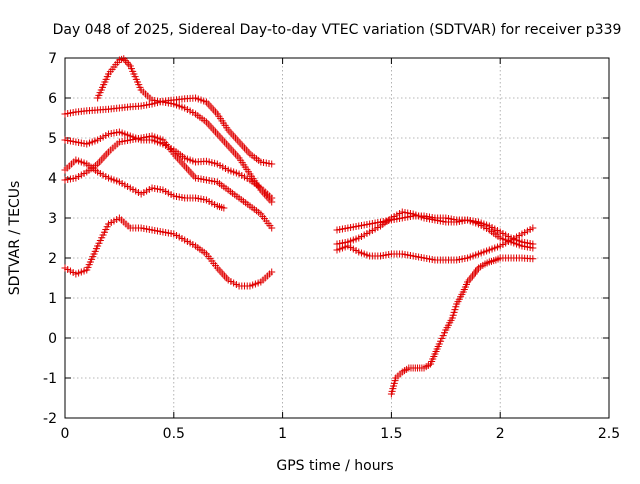 The image size is (640, 484). I want to click on y-tick-label: 0, so click(52, 339).